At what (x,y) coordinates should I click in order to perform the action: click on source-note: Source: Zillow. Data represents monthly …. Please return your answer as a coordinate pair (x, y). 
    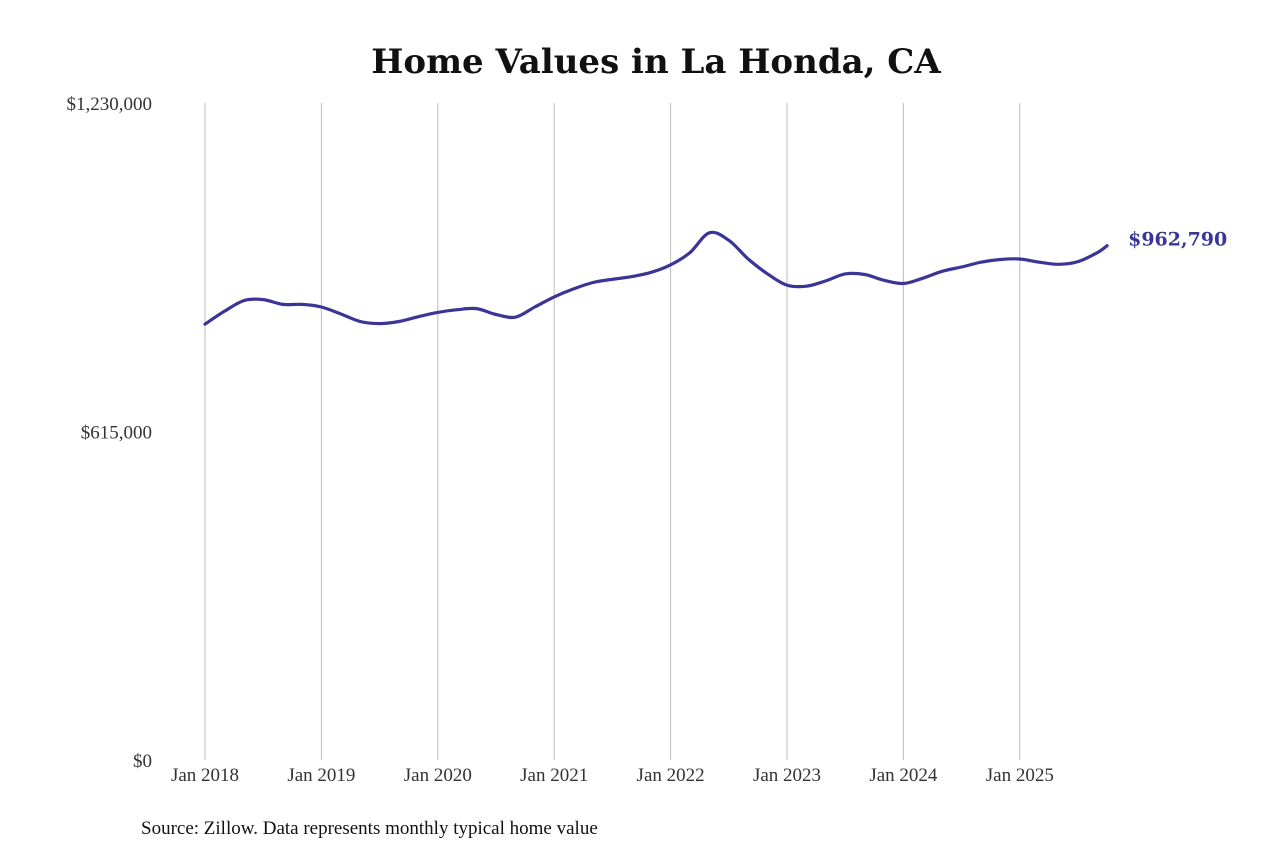
    Looking at the image, I should click on (369, 828).